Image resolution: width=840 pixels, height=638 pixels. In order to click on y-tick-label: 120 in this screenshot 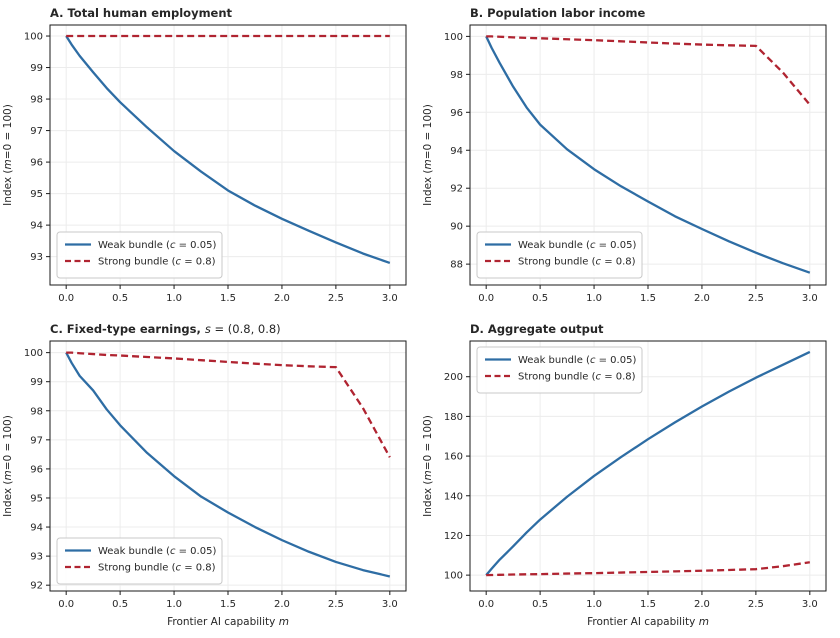, I will do `click(453, 536)`.